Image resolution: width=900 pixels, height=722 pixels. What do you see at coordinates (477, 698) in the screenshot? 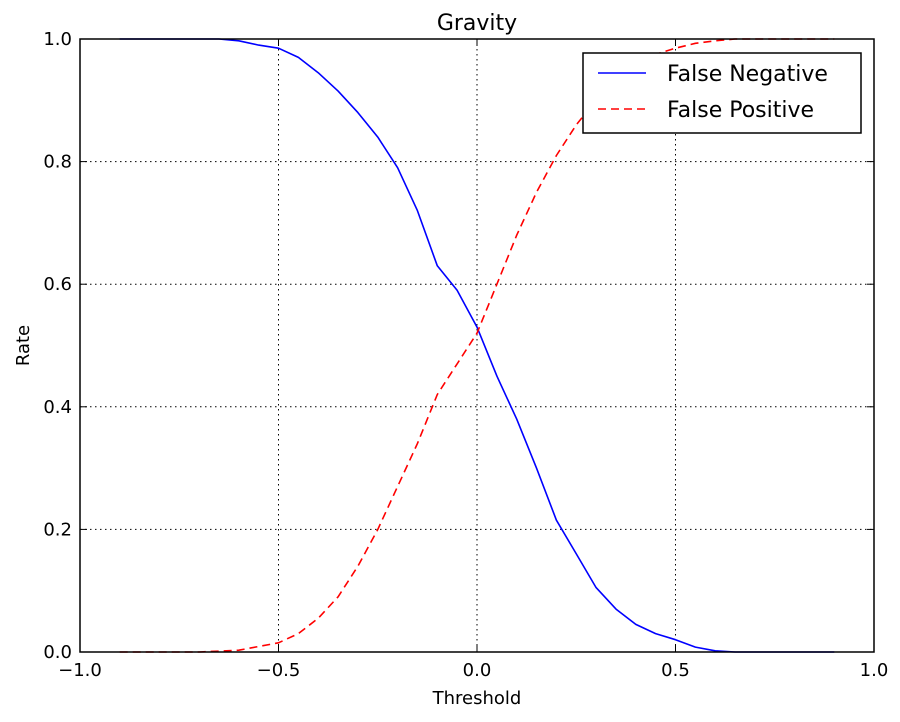
I see `x-axis-label: Threshold` at bounding box center [477, 698].